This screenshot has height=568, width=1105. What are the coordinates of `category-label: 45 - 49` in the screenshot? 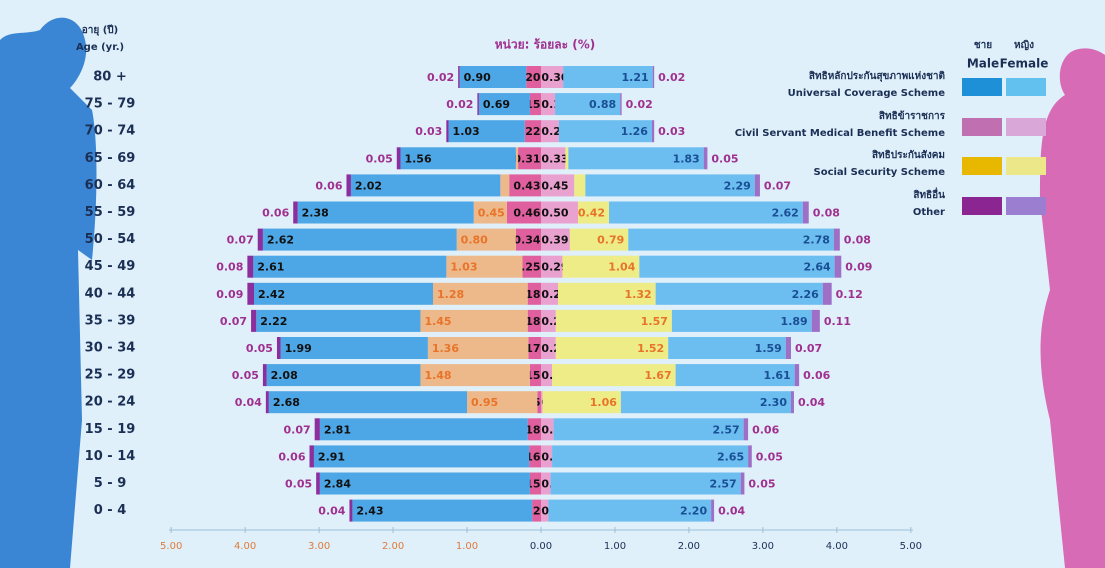 It's located at (110, 266).